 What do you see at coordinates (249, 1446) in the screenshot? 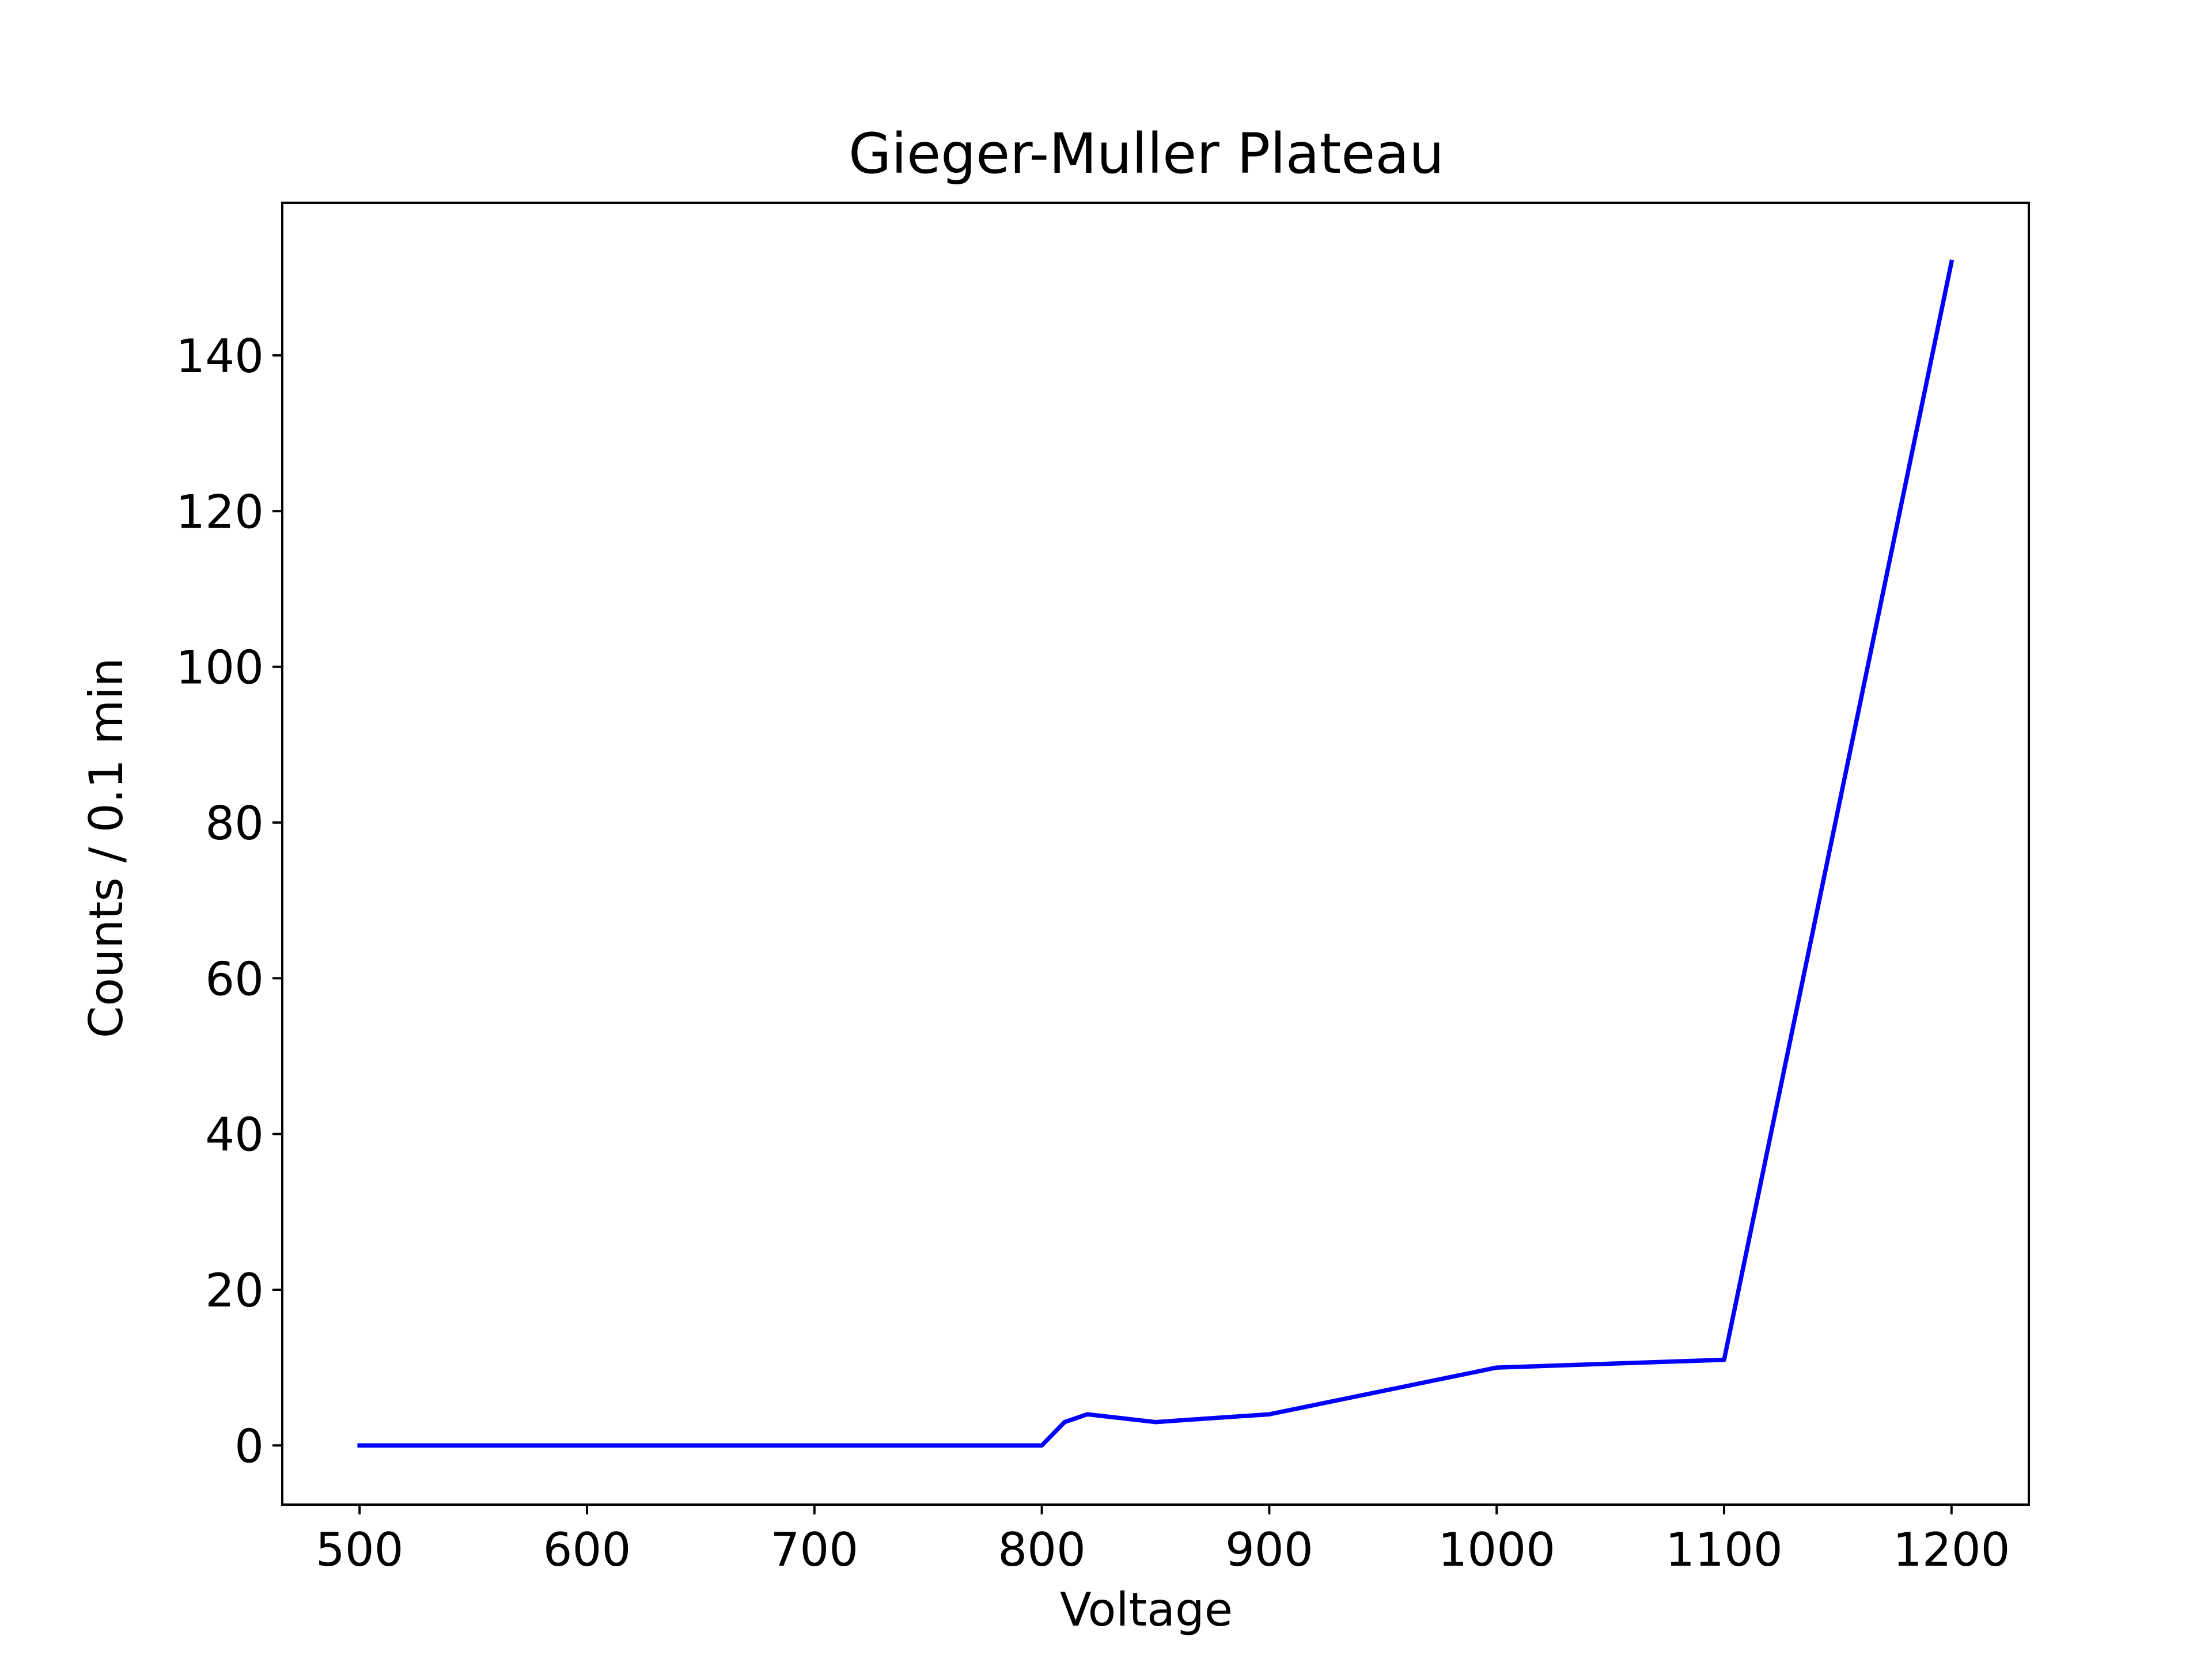
I see `y-tick-label: 0` at bounding box center [249, 1446].